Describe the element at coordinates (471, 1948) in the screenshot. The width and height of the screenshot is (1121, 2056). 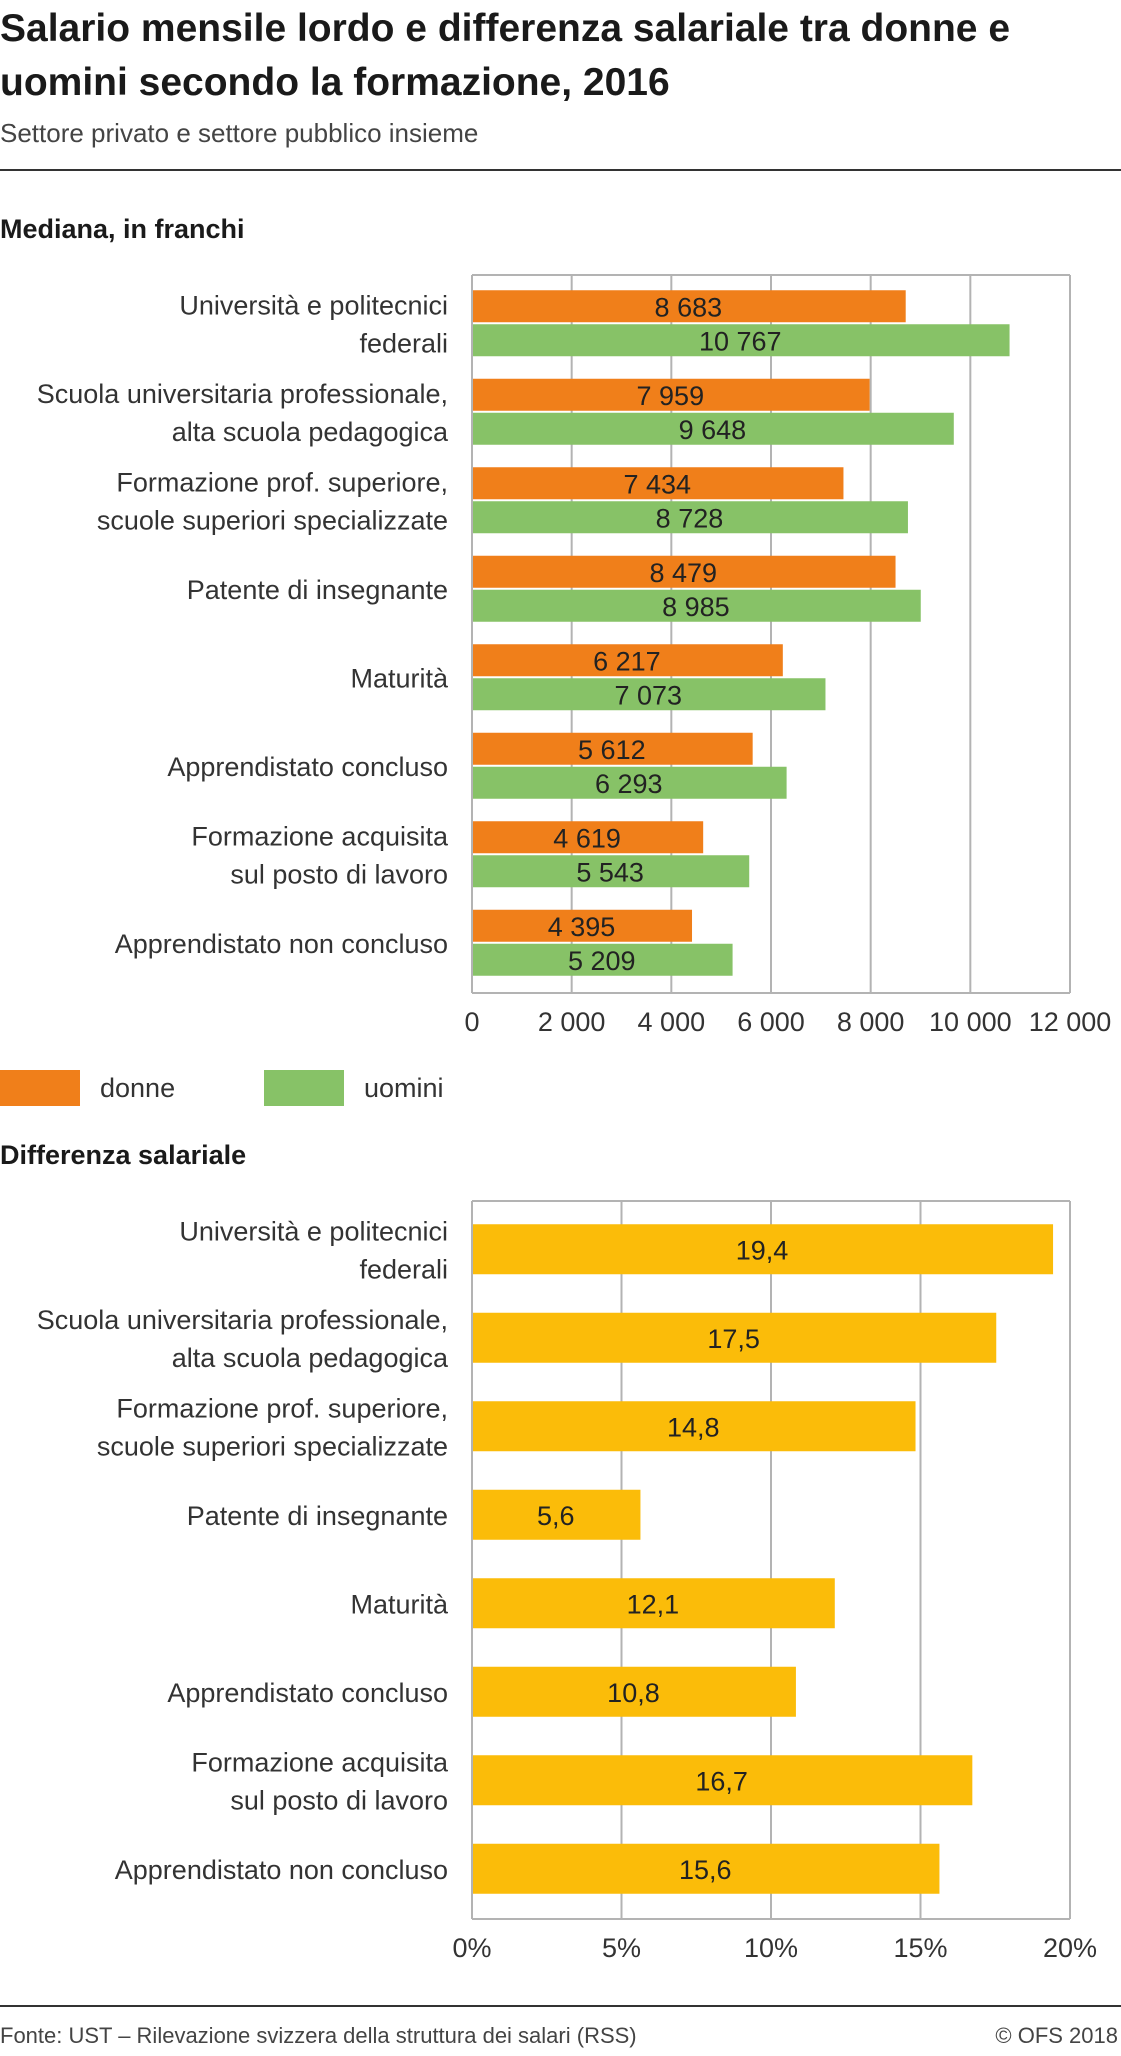
I see `x-tick-label-0: 0%` at that location.